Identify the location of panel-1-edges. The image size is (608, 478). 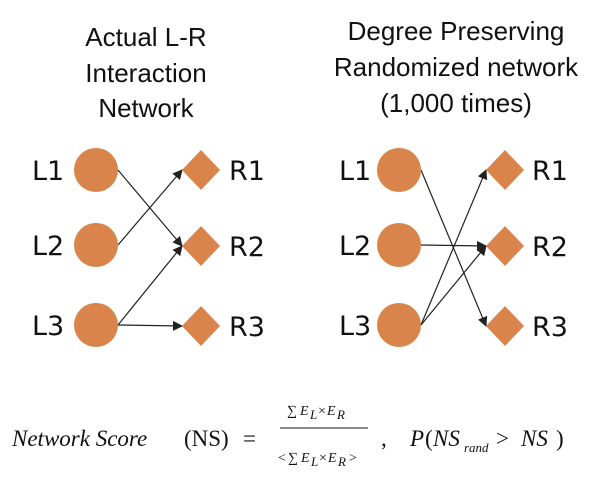
(150, 250).